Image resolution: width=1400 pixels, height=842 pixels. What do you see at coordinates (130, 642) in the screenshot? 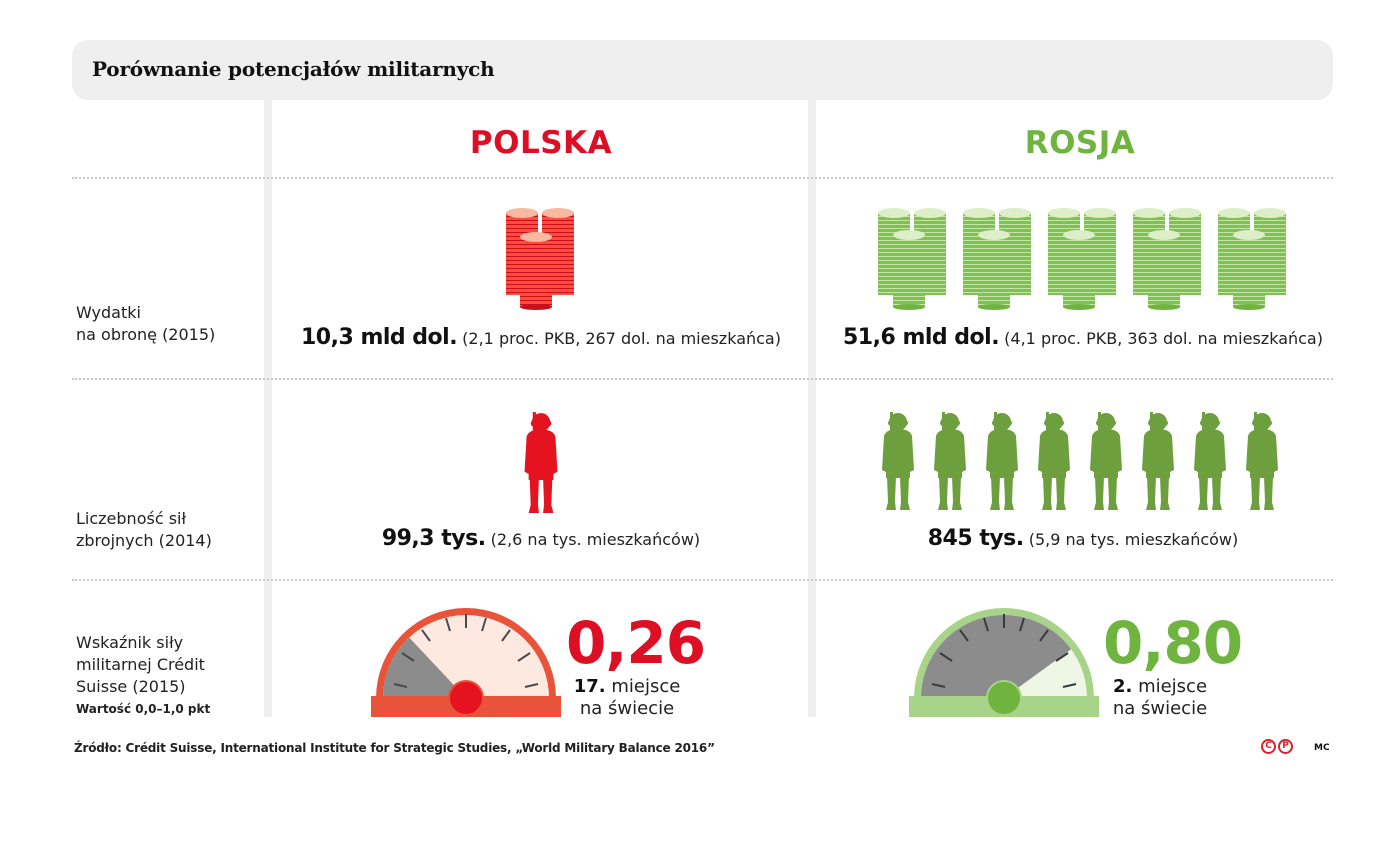
I see `row-label-line: Wskaźnik siły` at bounding box center [130, 642].